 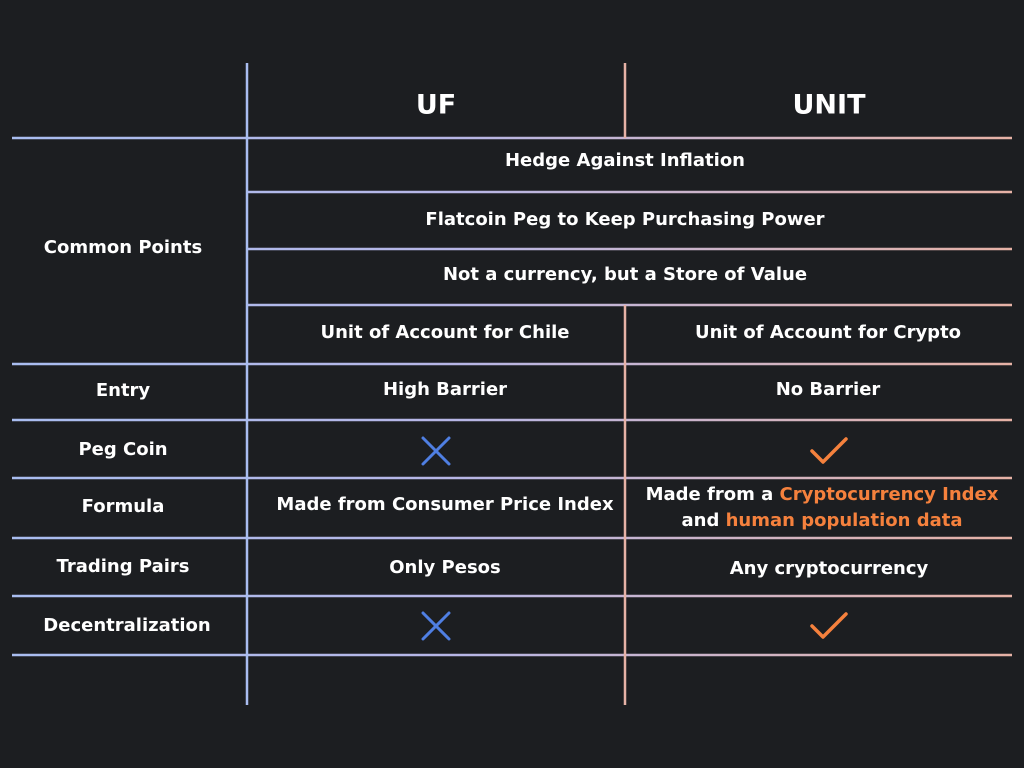 I want to click on row-label-common-points: Common Points, so click(x=123, y=247).